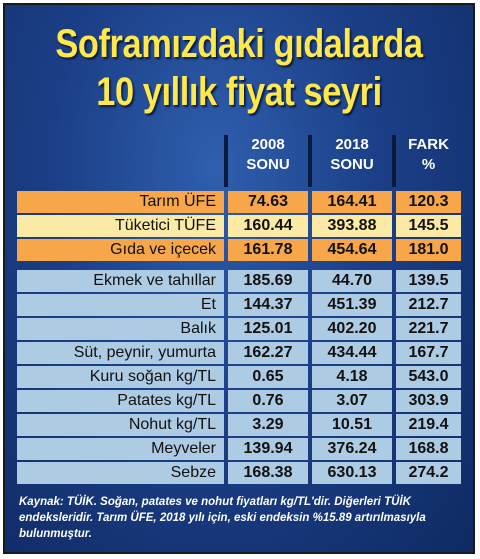  I want to click on row-value-v2018: 451.39, so click(352, 305).